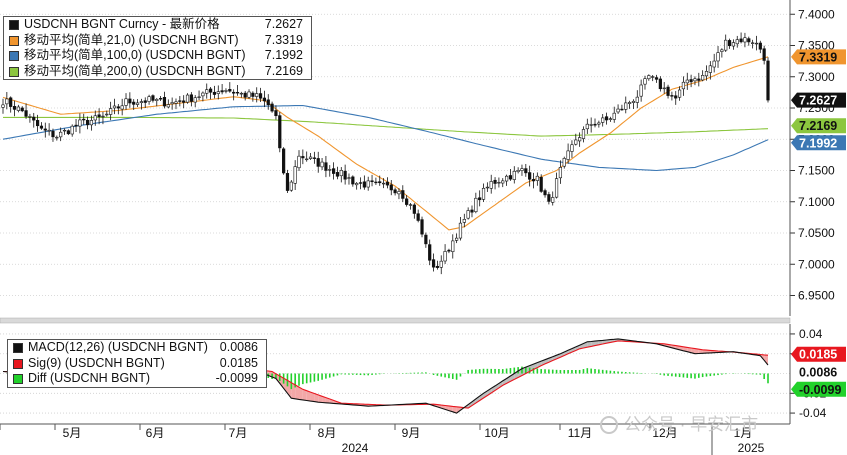 This screenshot has height=455, width=847. What do you see at coordinates (18, 348) in the screenshot?
I see `legend-swatch-macd` at bounding box center [18, 348].